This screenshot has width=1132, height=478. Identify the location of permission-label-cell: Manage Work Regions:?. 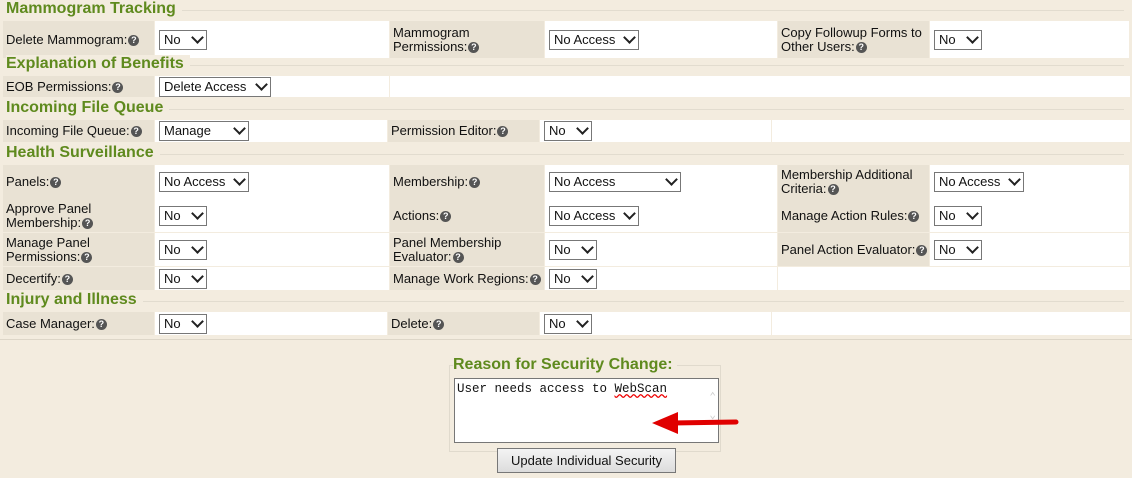
(467, 278).